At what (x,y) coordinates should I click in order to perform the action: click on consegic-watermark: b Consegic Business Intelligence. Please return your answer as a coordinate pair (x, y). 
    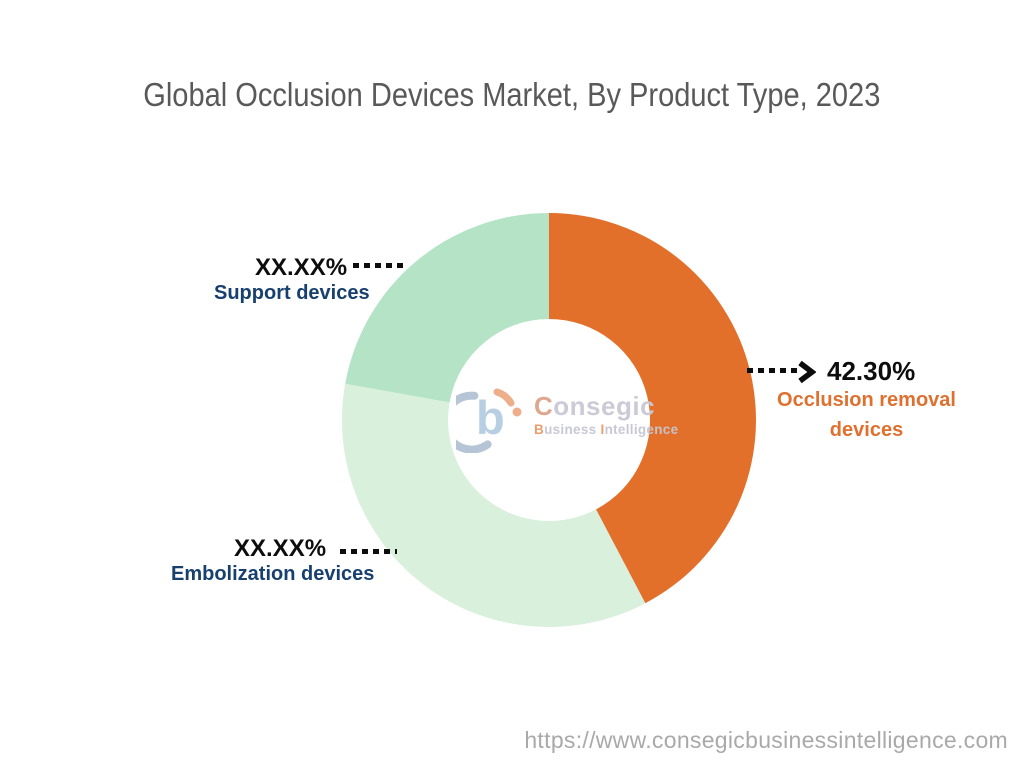
    Looking at the image, I should click on (567, 415).